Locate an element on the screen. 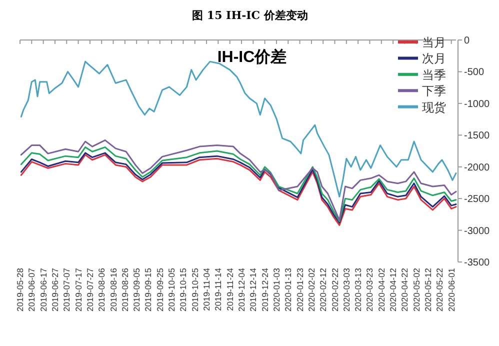  legend-label: 下季 is located at coordinates (434, 91).